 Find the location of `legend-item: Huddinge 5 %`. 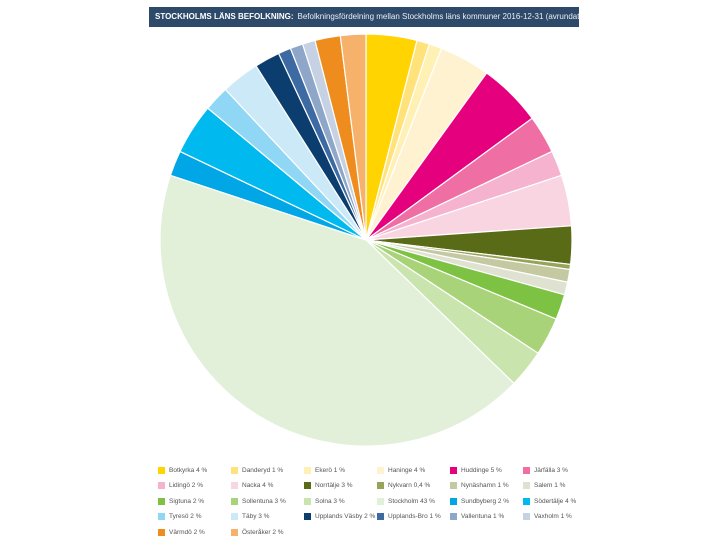

legend-item: Huddinge 5 % is located at coordinates (476, 470).